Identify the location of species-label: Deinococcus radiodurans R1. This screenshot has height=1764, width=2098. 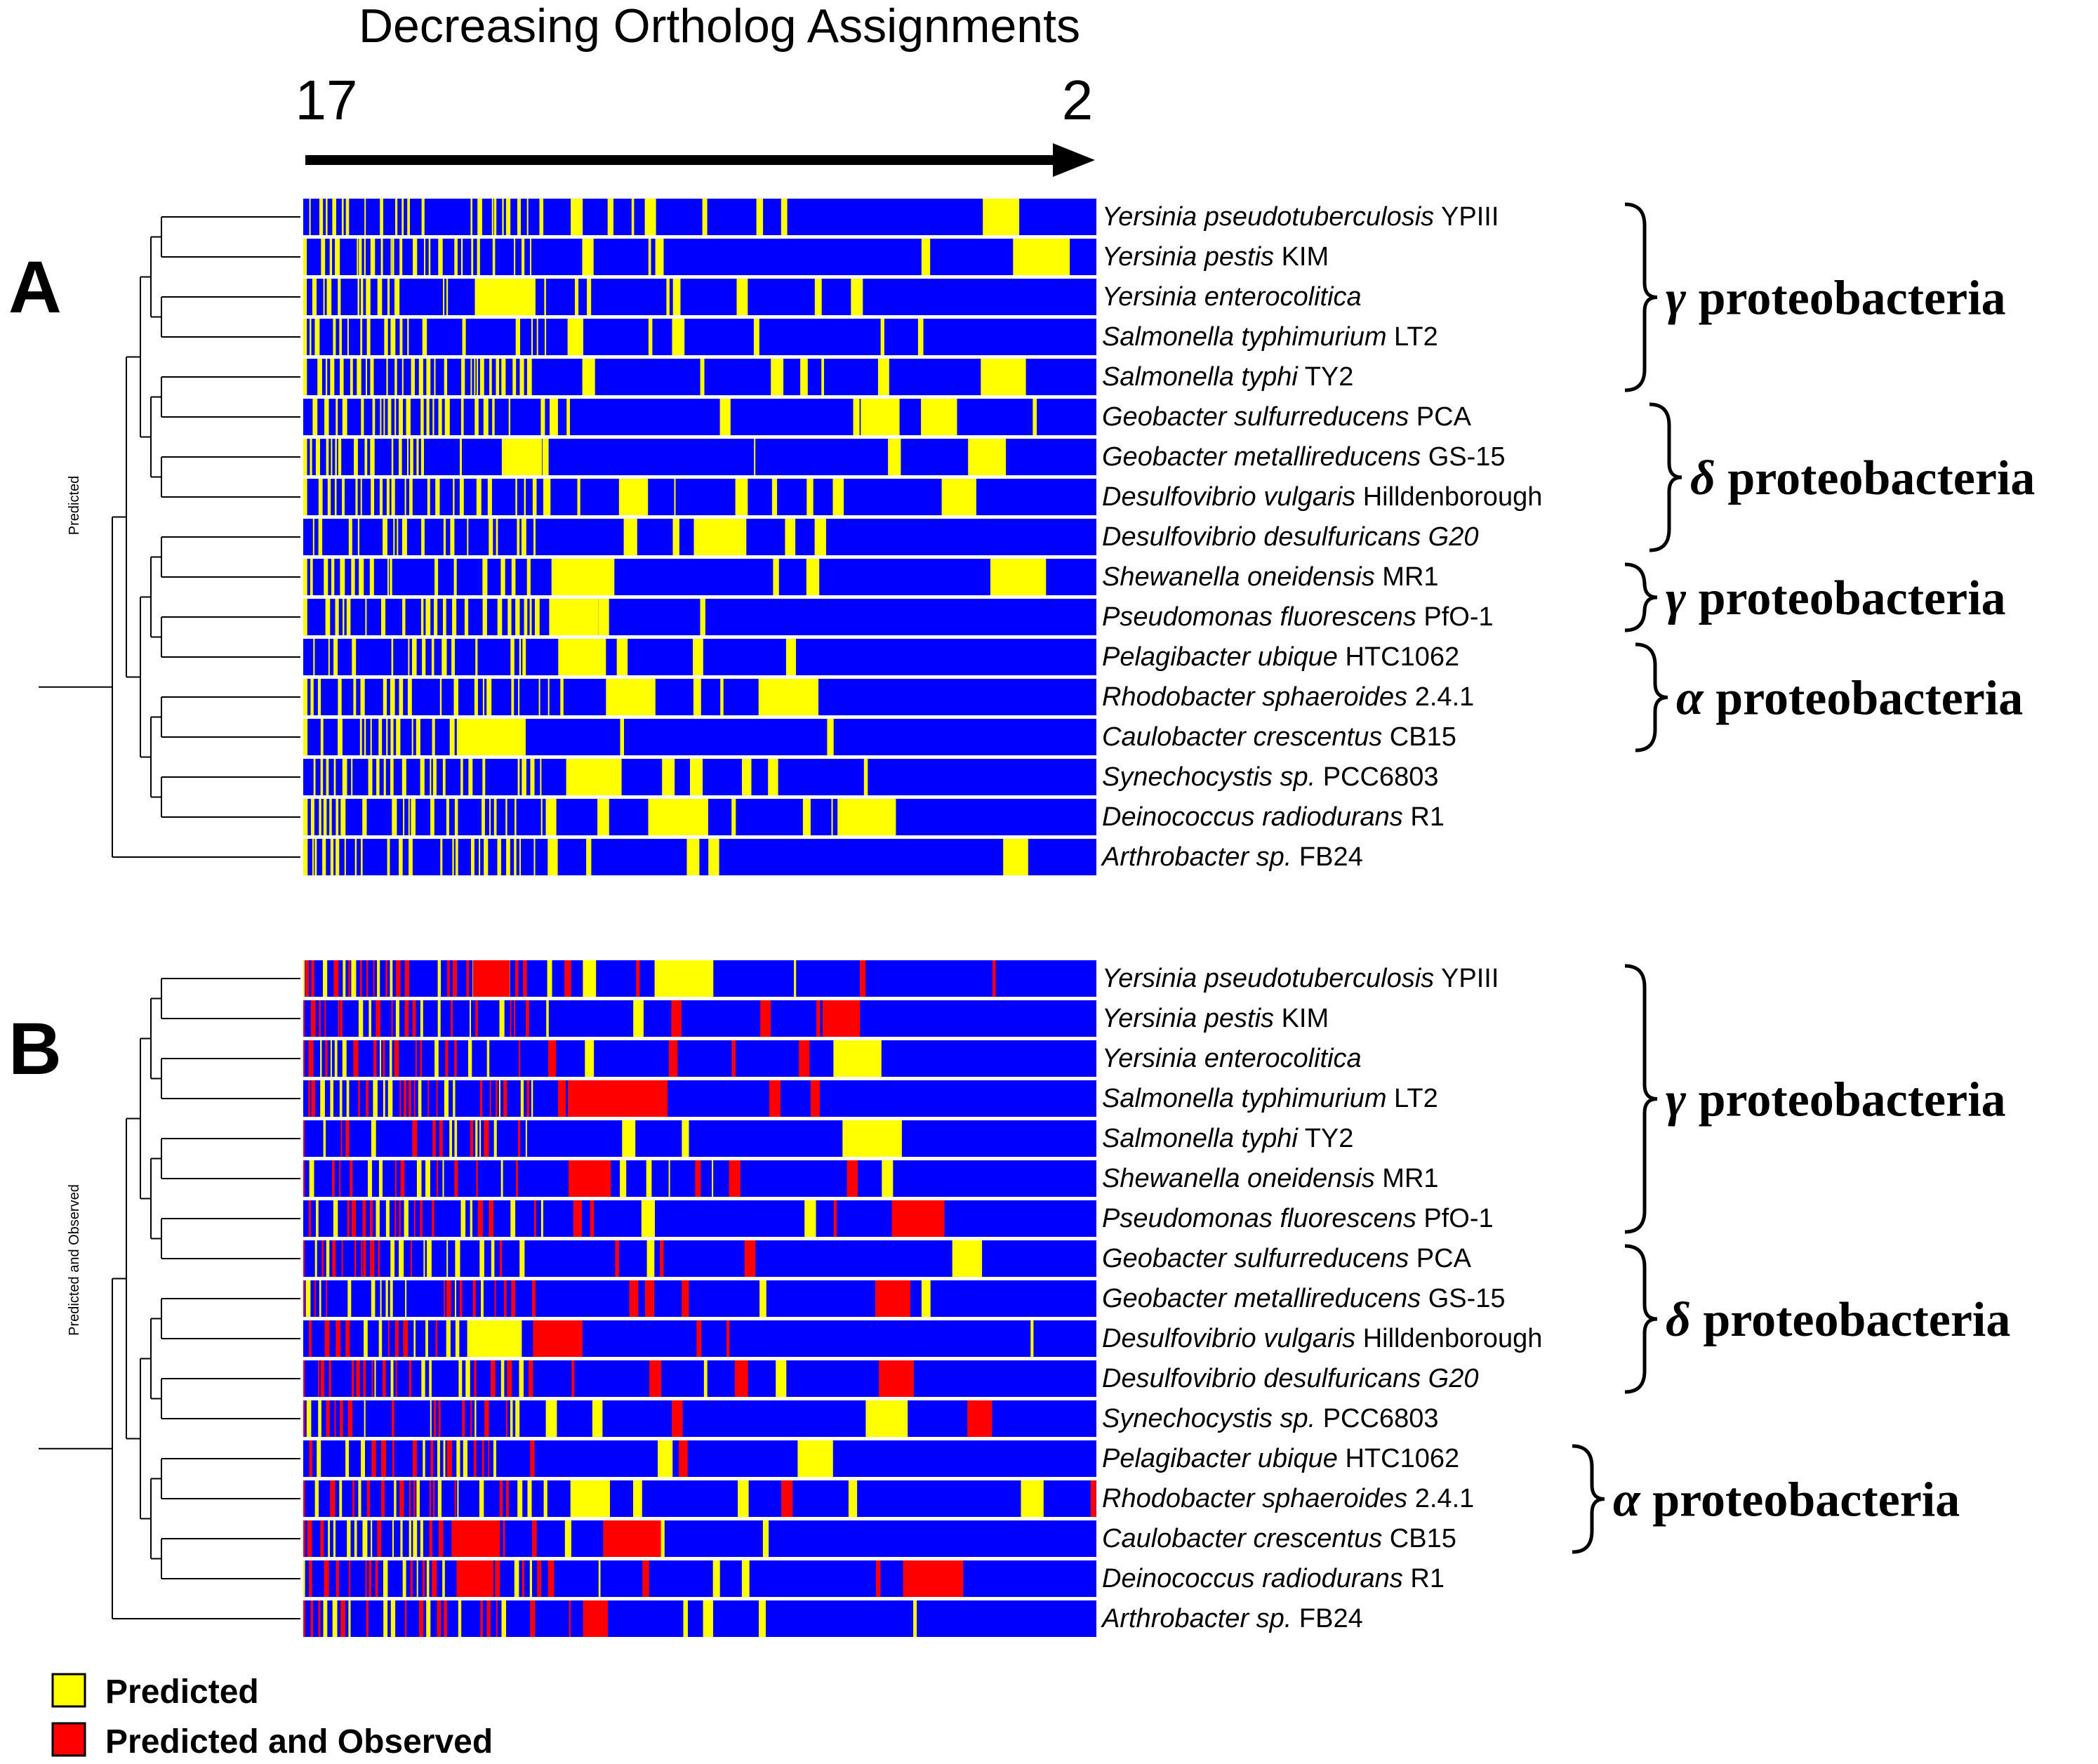
(1273, 1578).